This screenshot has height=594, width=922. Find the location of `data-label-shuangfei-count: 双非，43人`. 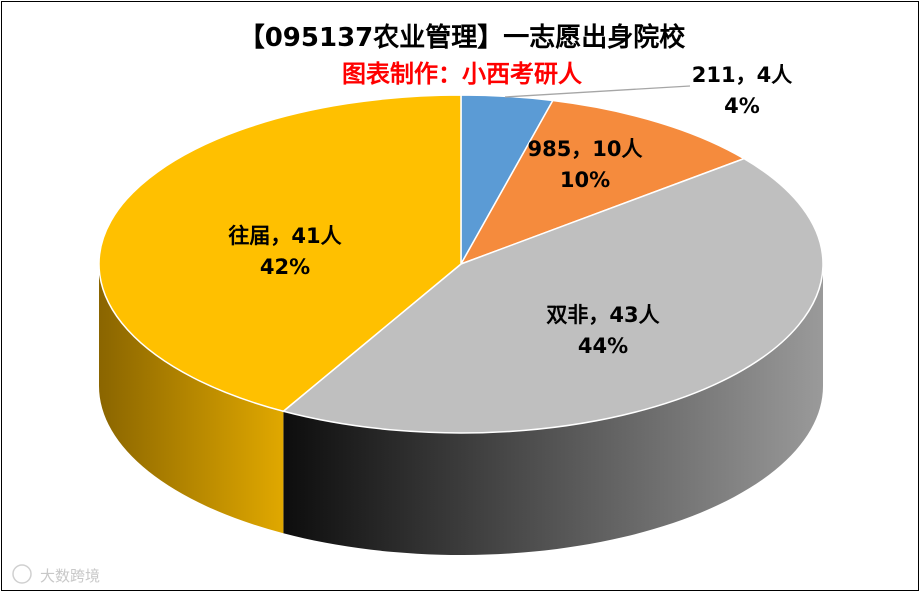

data-label-shuangfei-count: 双非，43人 is located at coordinates (602, 315).